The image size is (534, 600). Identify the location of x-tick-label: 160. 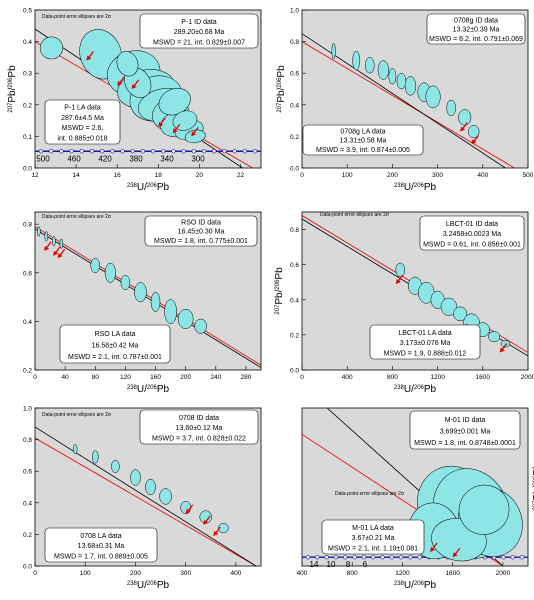
(155, 377).